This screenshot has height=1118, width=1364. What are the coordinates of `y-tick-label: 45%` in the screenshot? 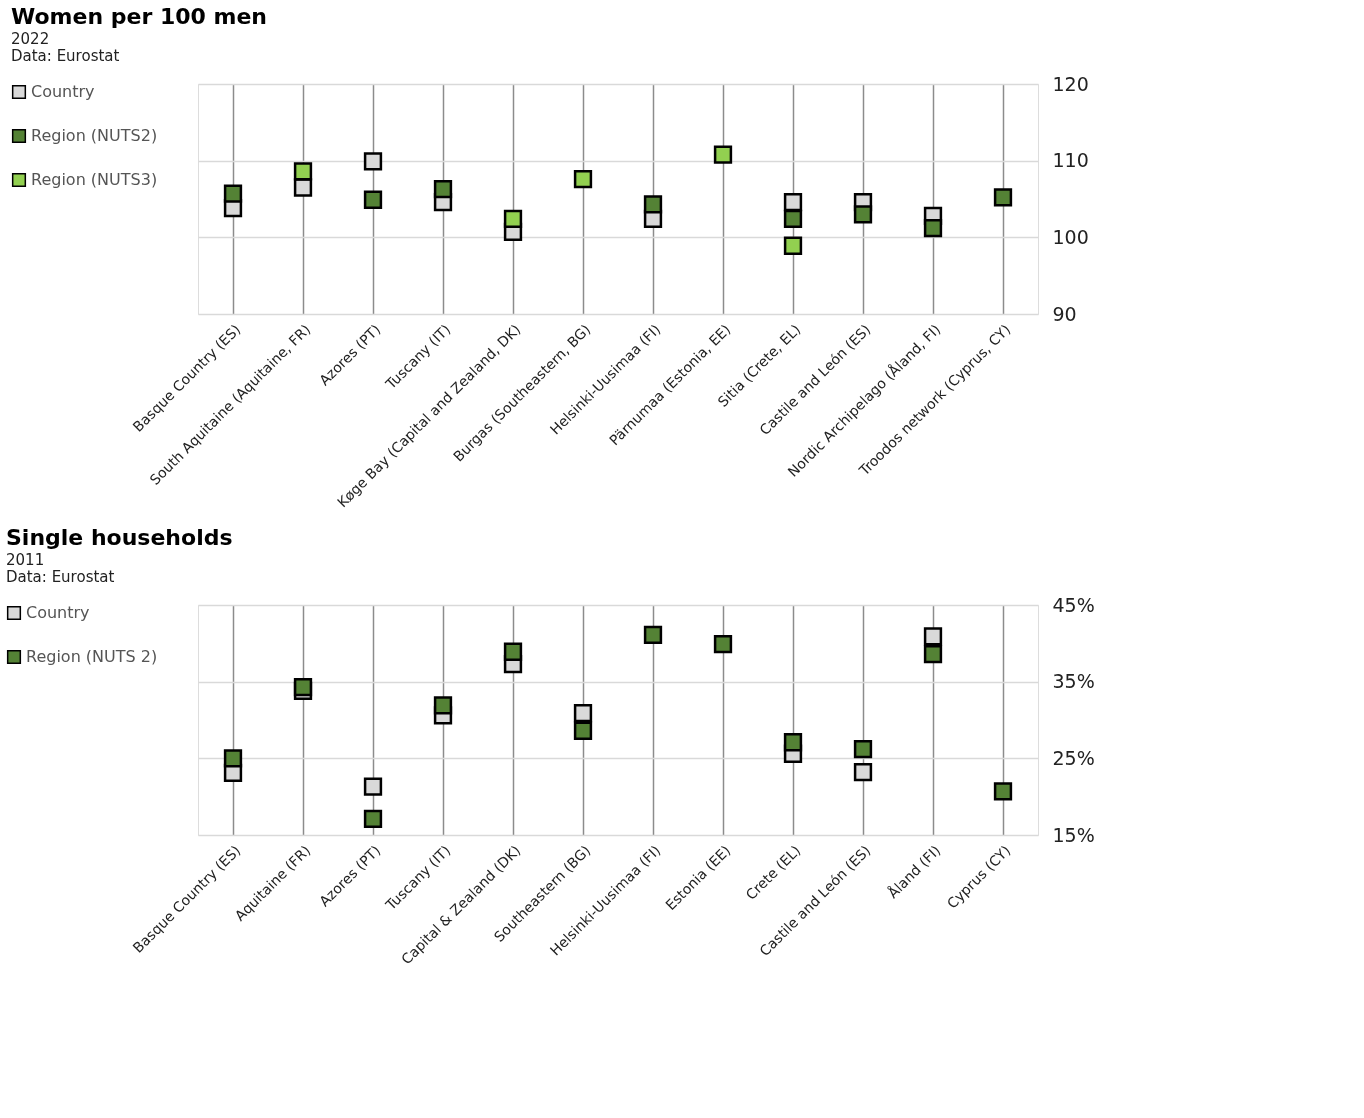 It's located at (1073, 604).